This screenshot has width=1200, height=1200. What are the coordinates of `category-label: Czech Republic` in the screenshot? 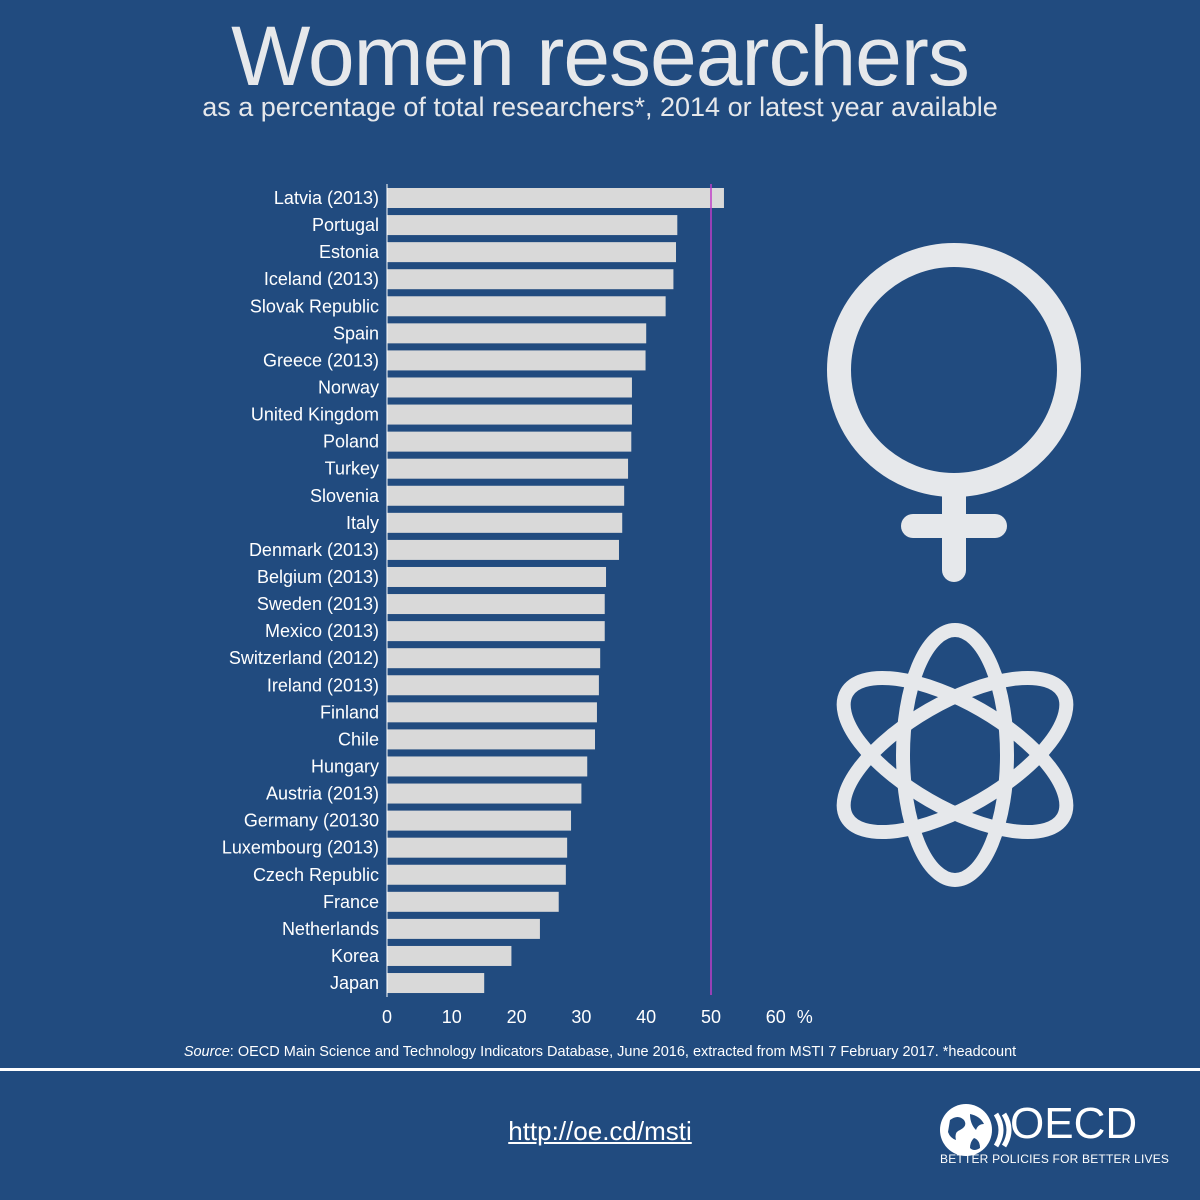 It's located at (316, 875).